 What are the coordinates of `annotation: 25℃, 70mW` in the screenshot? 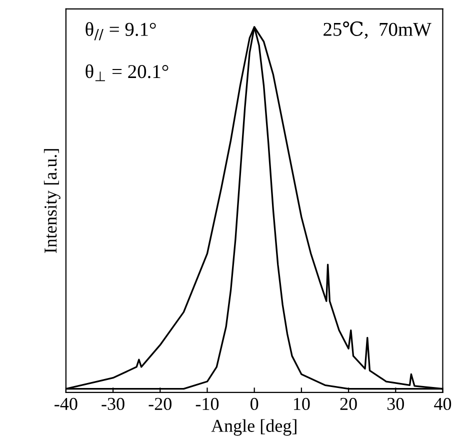 It's located at (378, 30).